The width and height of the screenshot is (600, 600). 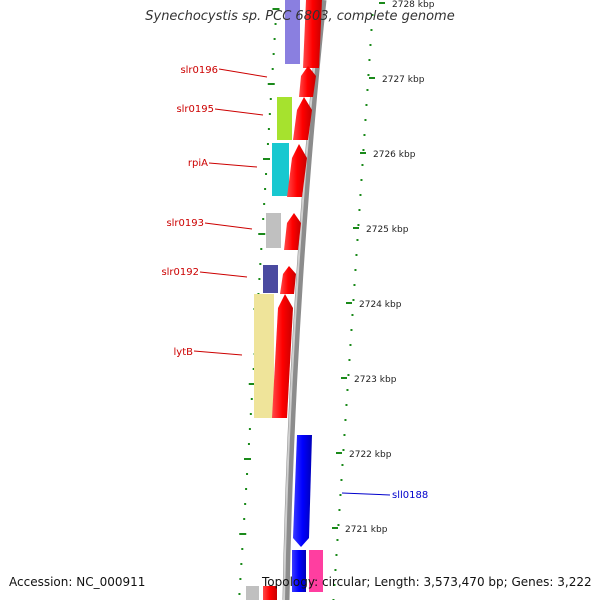 What do you see at coordinates (273, 230) in the screenshot?
I see `feature-grey` at bounding box center [273, 230].